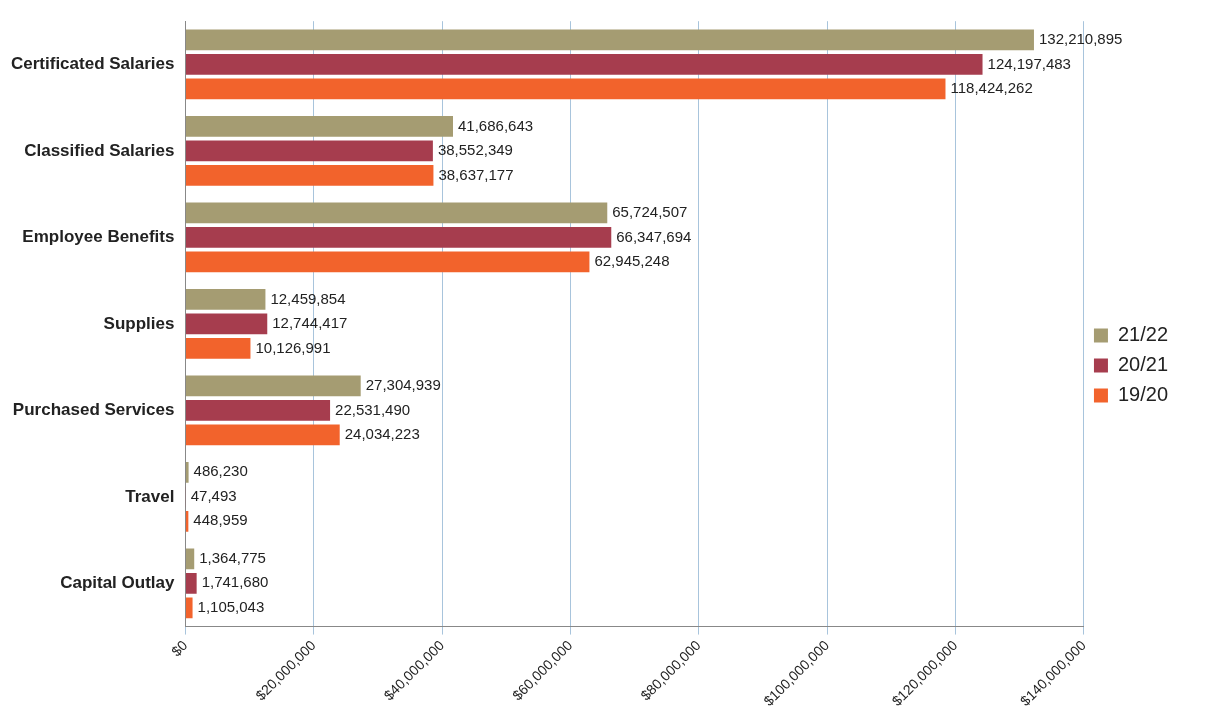 This screenshot has height=725, width=1212. Describe the element at coordinates (179, 648) in the screenshot. I see `x-tick-label: $0` at that location.